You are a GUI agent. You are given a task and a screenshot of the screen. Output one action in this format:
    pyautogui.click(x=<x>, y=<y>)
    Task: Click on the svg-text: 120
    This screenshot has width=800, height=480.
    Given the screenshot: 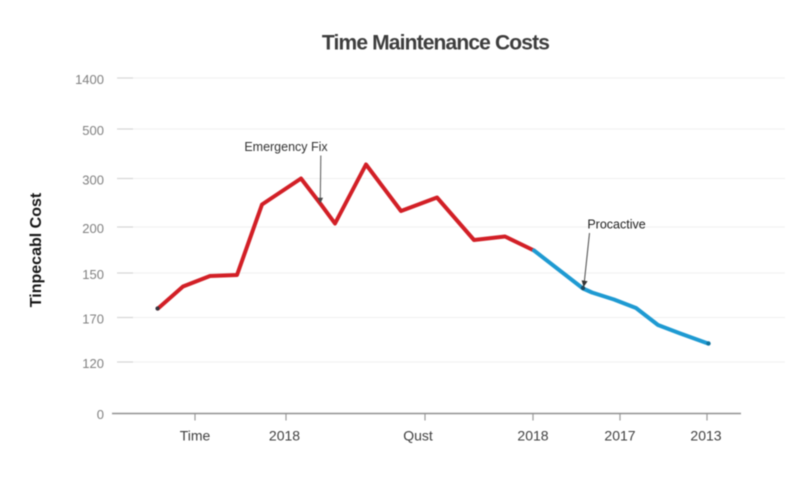 What is the action you would take?
    pyautogui.click(x=93, y=363)
    